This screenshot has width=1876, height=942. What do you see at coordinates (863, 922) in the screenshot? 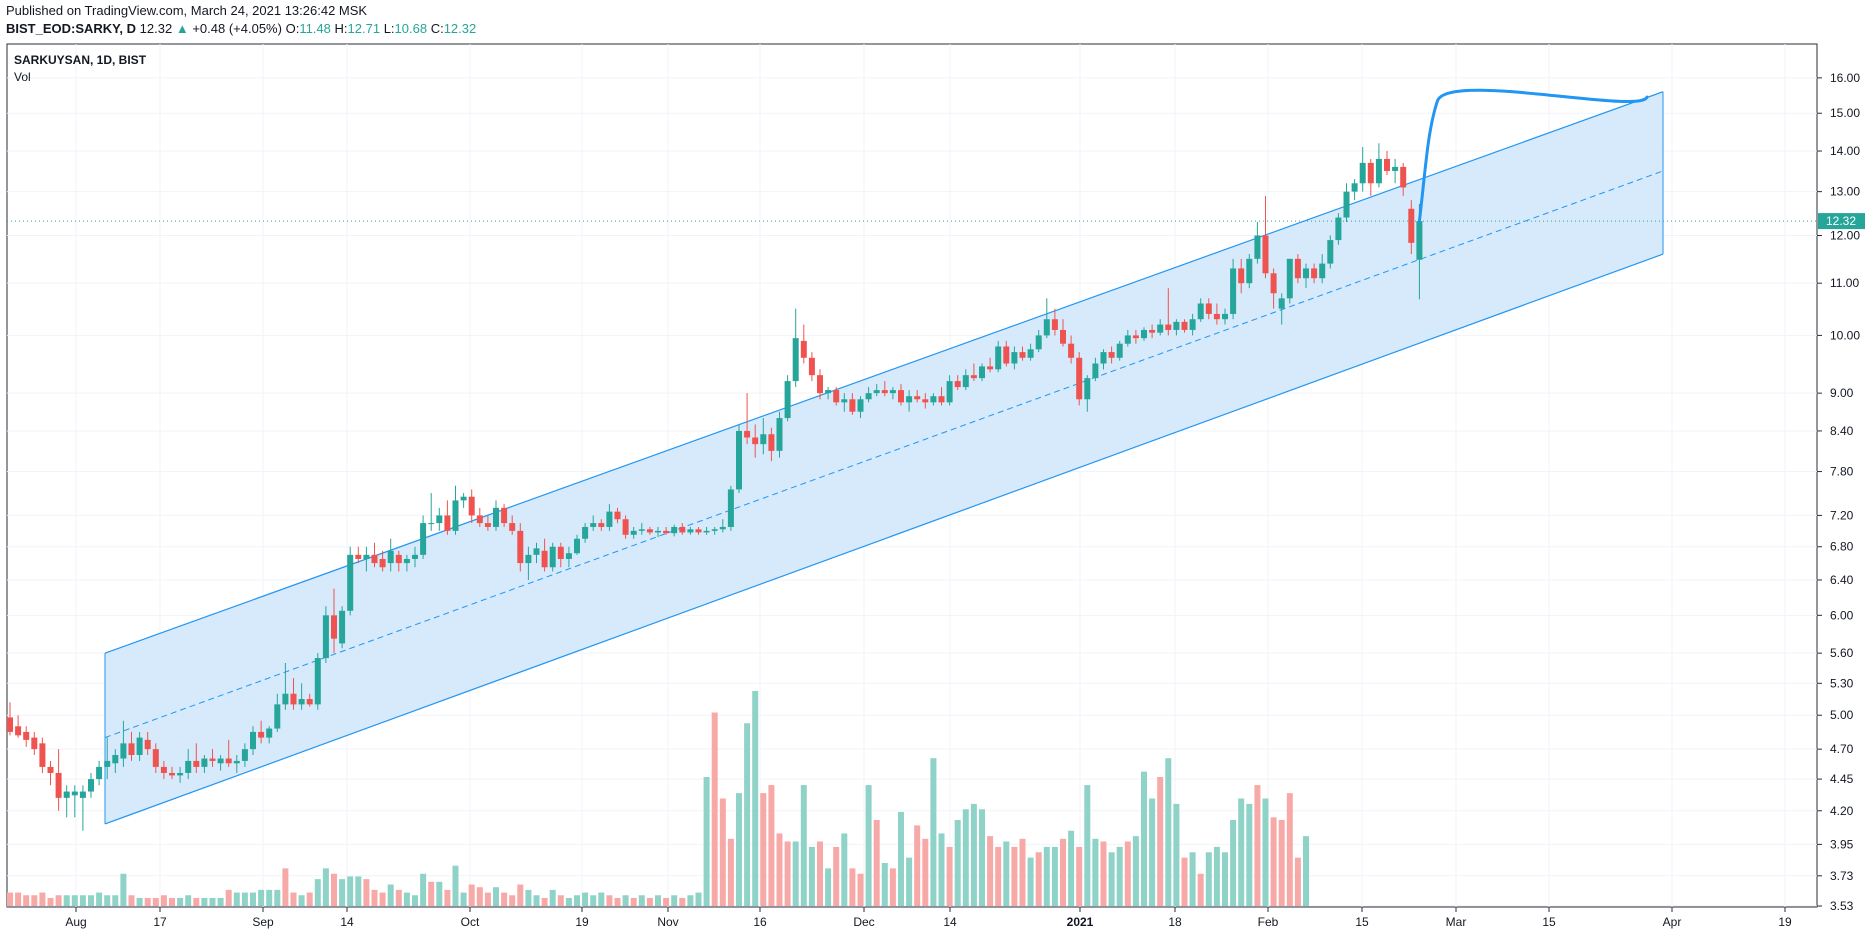
I see `x-tick-label: Dec` at bounding box center [863, 922].